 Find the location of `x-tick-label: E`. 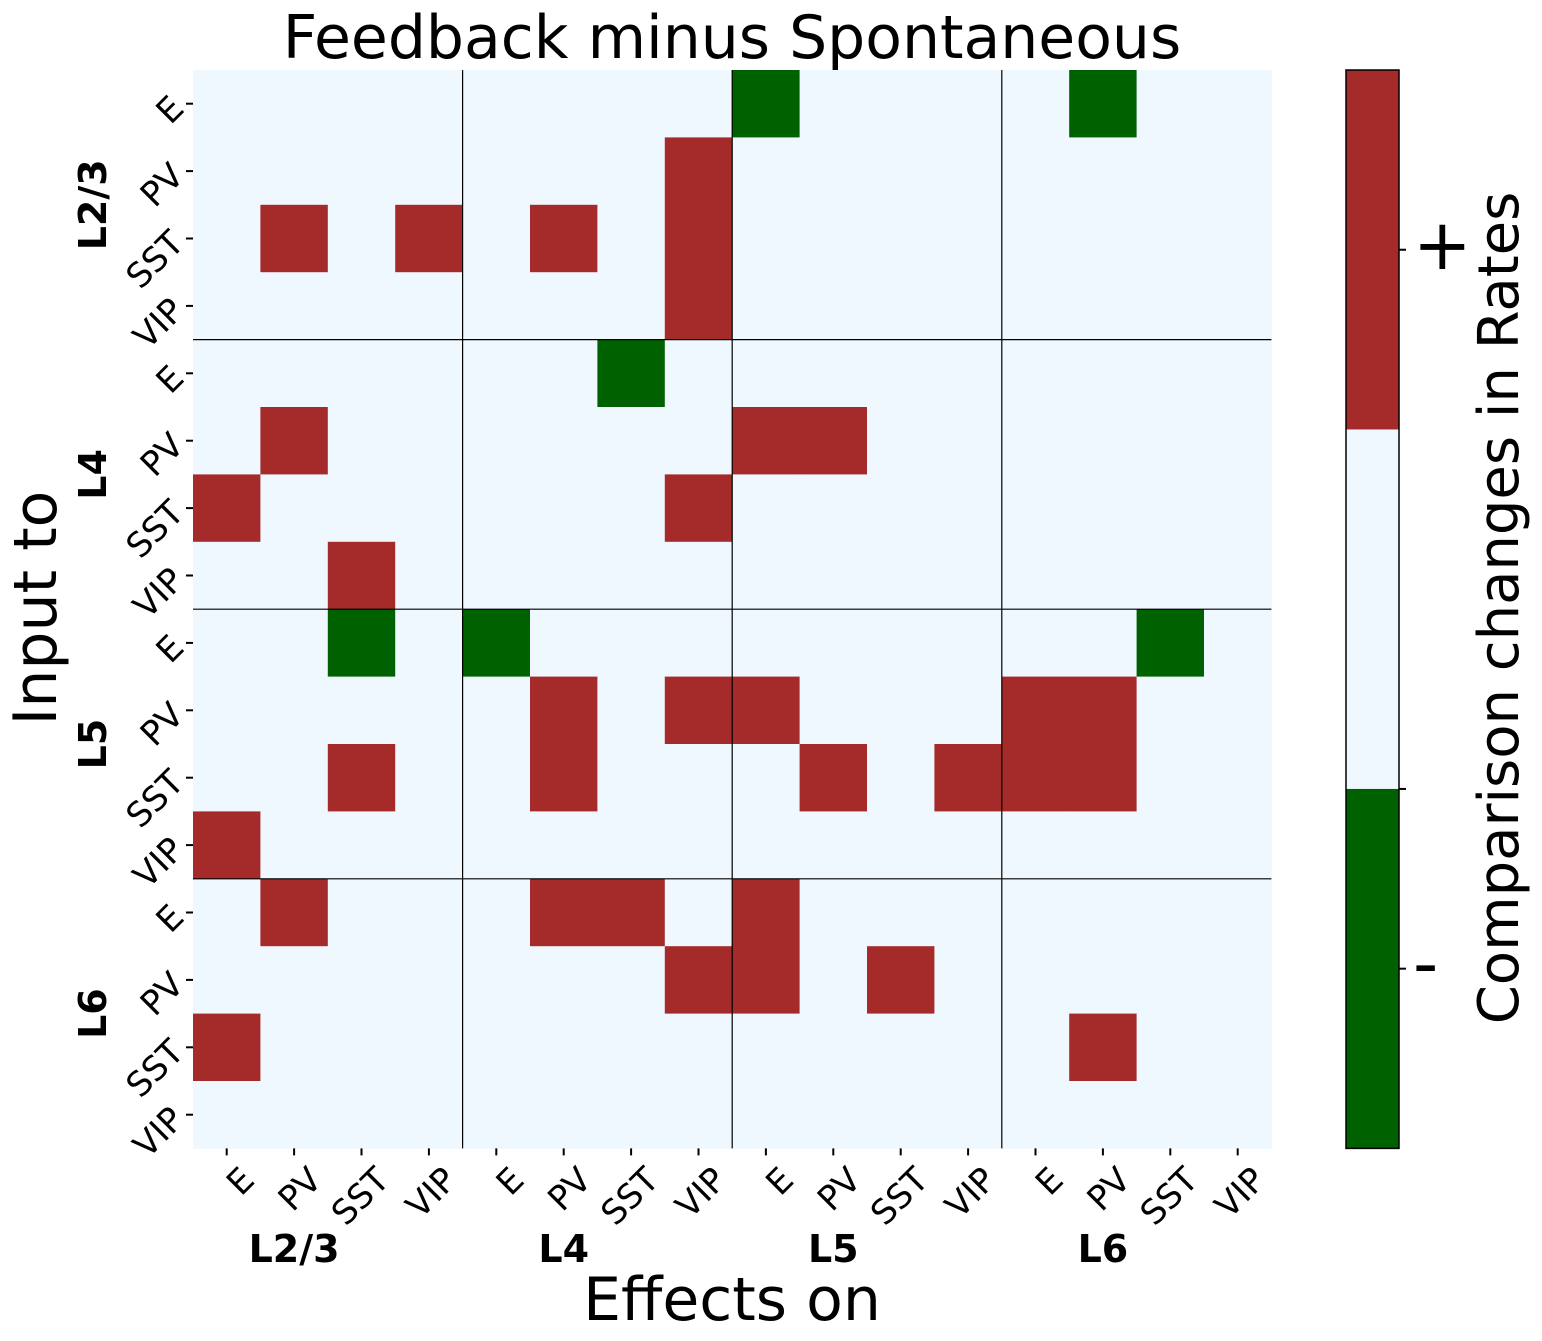

x-tick-label: E is located at coordinates (240, 1181).